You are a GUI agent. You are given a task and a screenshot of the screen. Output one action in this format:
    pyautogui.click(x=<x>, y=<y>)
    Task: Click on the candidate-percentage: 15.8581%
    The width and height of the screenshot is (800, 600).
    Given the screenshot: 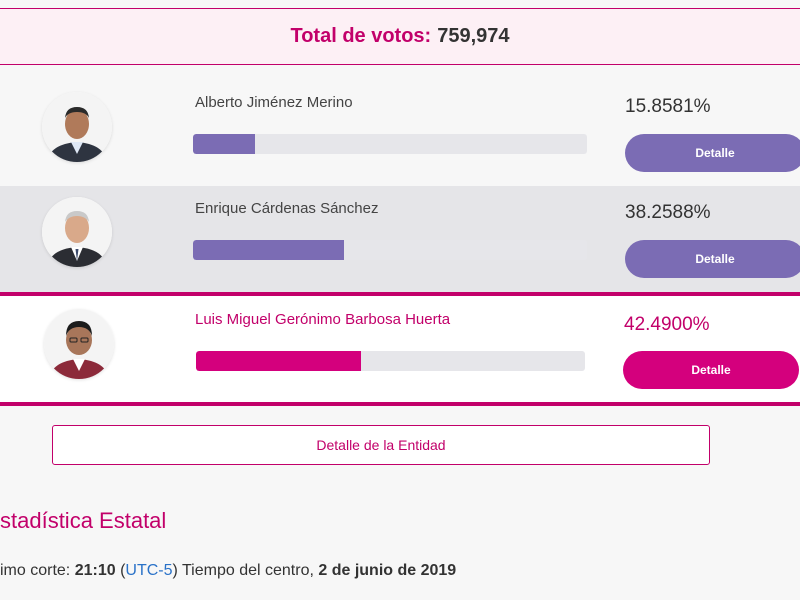 What is the action you would take?
    pyautogui.click(x=668, y=106)
    